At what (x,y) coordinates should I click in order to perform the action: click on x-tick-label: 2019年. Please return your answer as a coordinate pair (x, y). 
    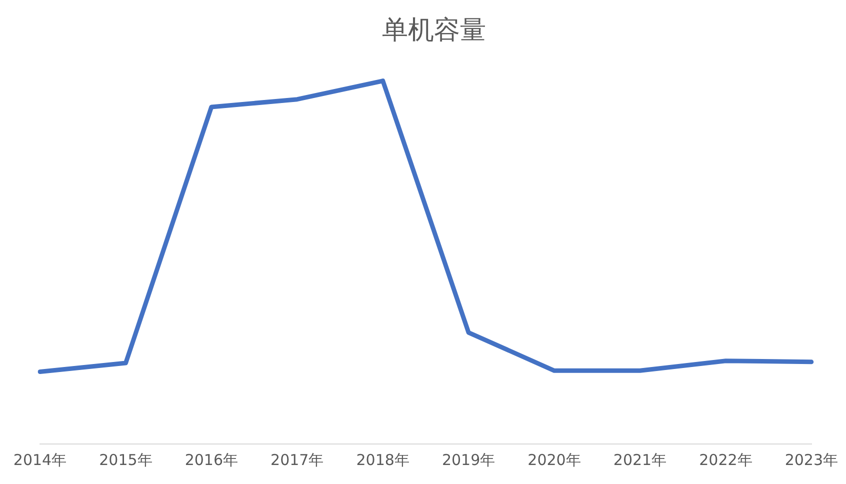
    Looking at the image, I should click on (469, 459).